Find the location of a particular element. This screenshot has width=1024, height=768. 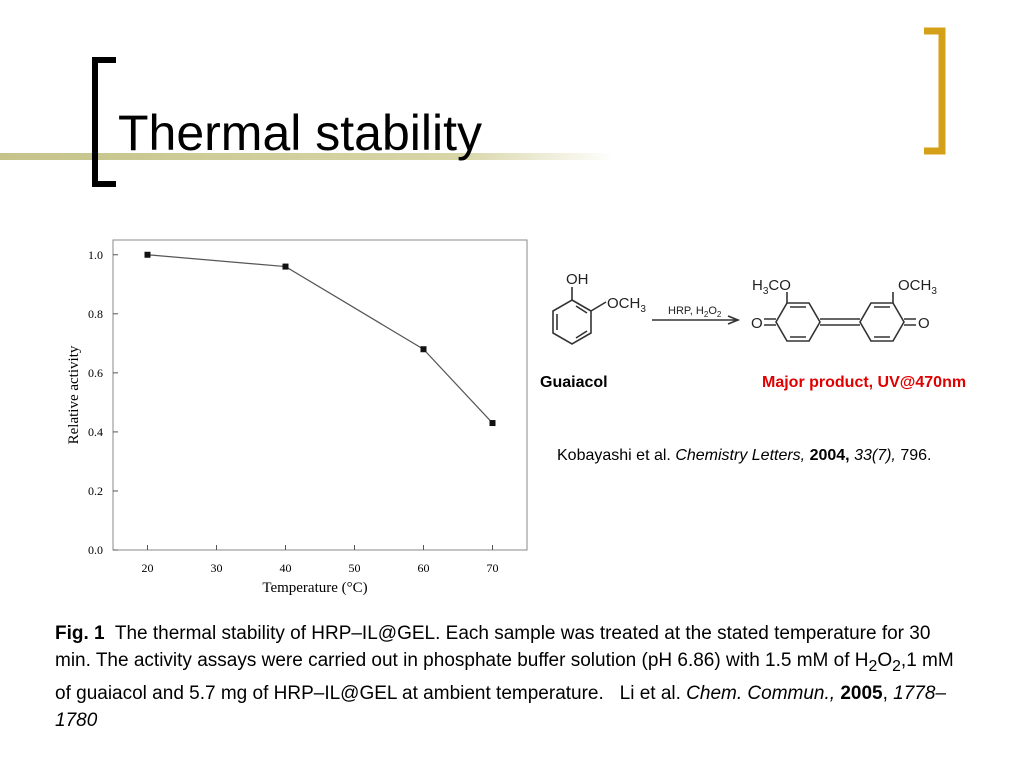

x-tick-label: 20 is located at coordinates (148, 568).